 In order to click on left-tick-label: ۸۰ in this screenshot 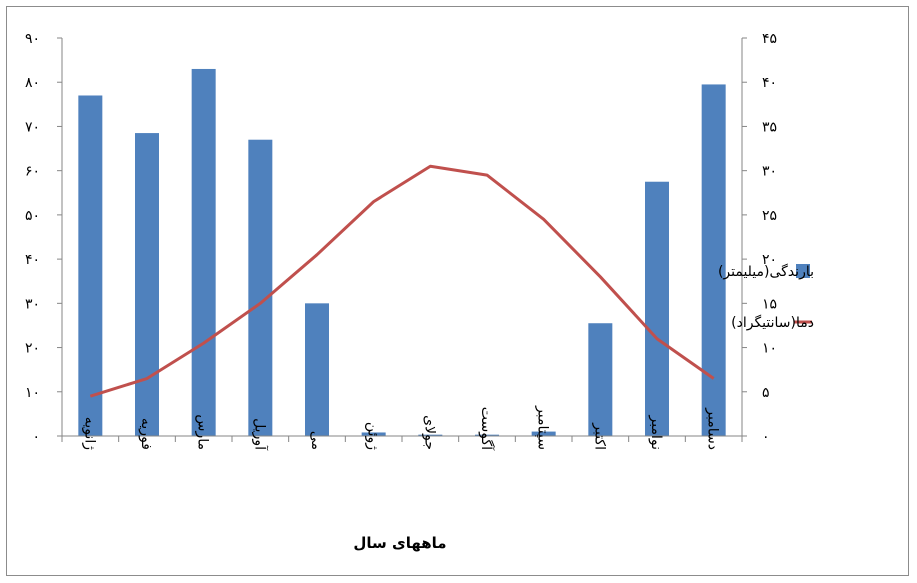, I will do `click(32, 83)`.